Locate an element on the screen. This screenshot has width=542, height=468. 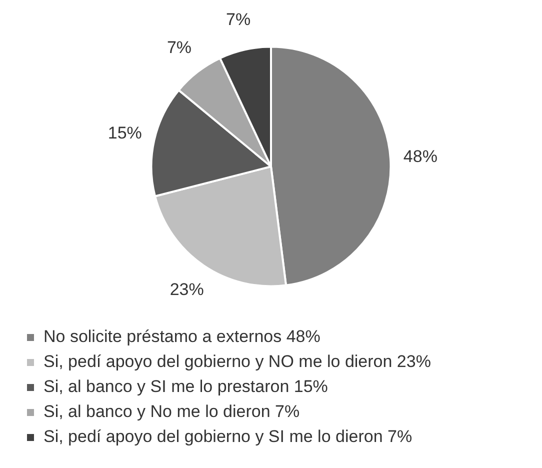
legend-label: No solicite préstamo a externos 48% is located at coordinates (182, 336).